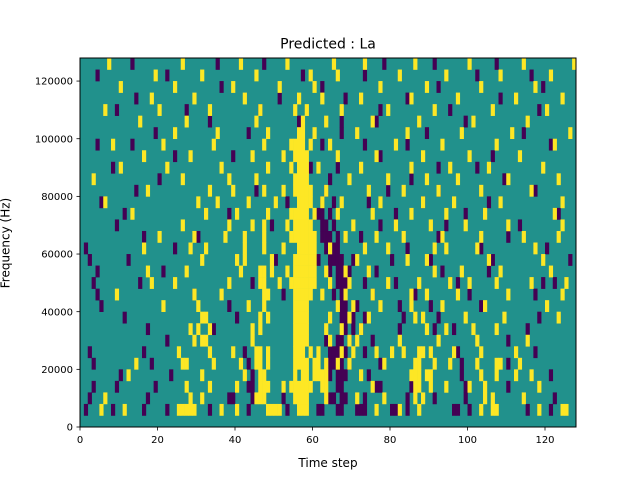 This screenshot has height=480, width=640. What do you see at coordinates (312, 440) in the screenshot?
I see `x-tick-label: 60` at bounding box center [312, 440].